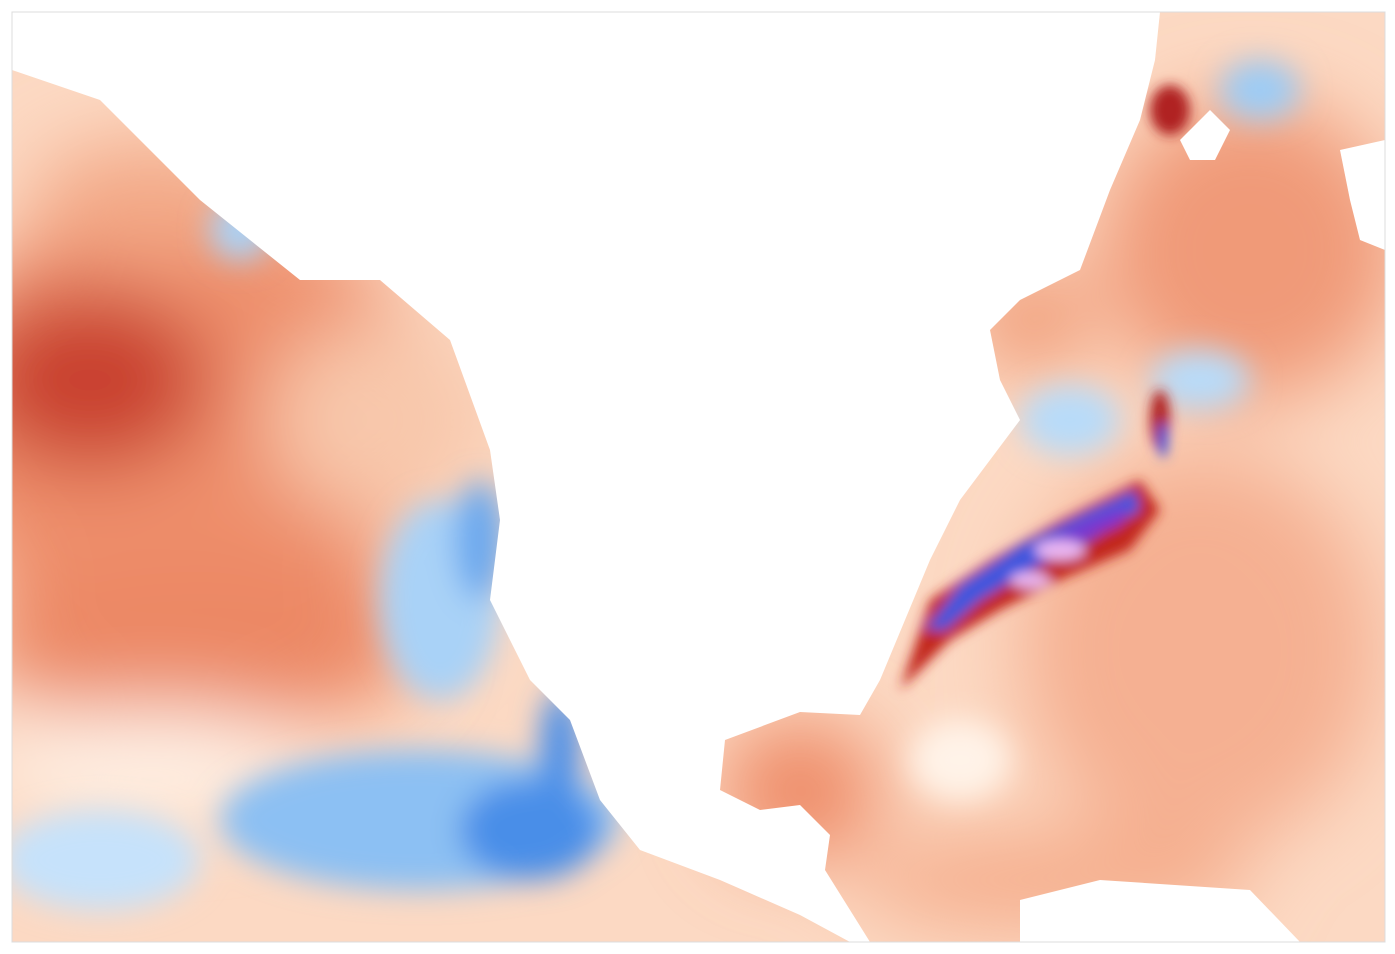  Describe the element at coordinates (1045, 387) in the screenshot. I see `gulf-stream` at that location.